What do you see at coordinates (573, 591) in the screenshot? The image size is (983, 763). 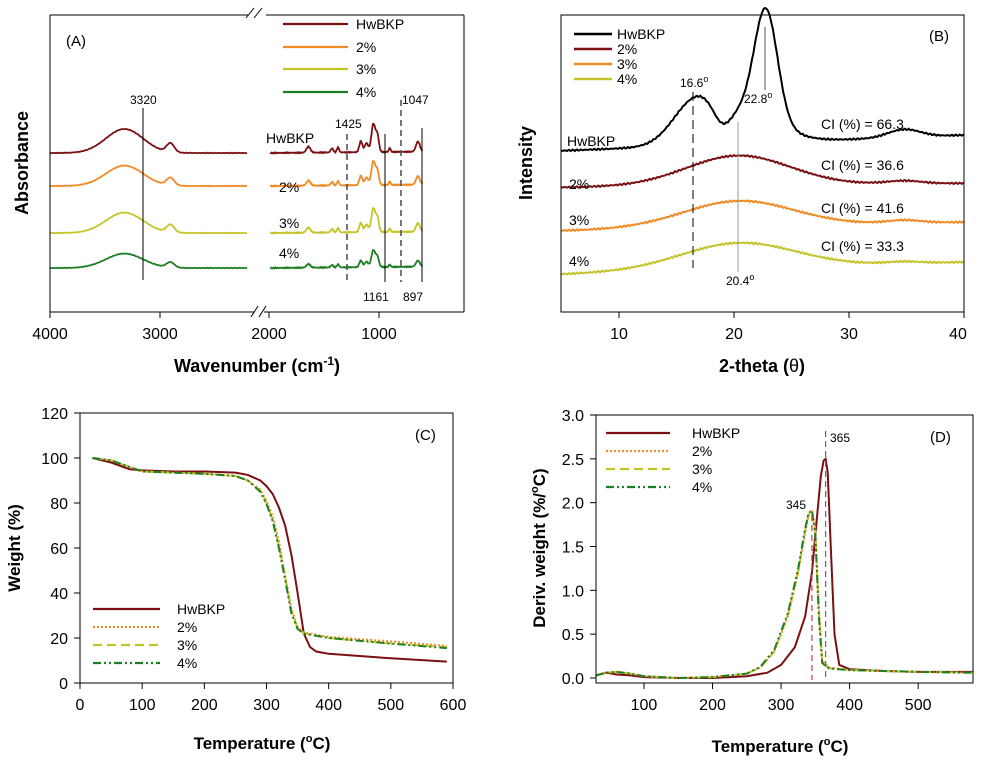 I see `d-ytick-label: 1.0` at bounding box center [573, 591].